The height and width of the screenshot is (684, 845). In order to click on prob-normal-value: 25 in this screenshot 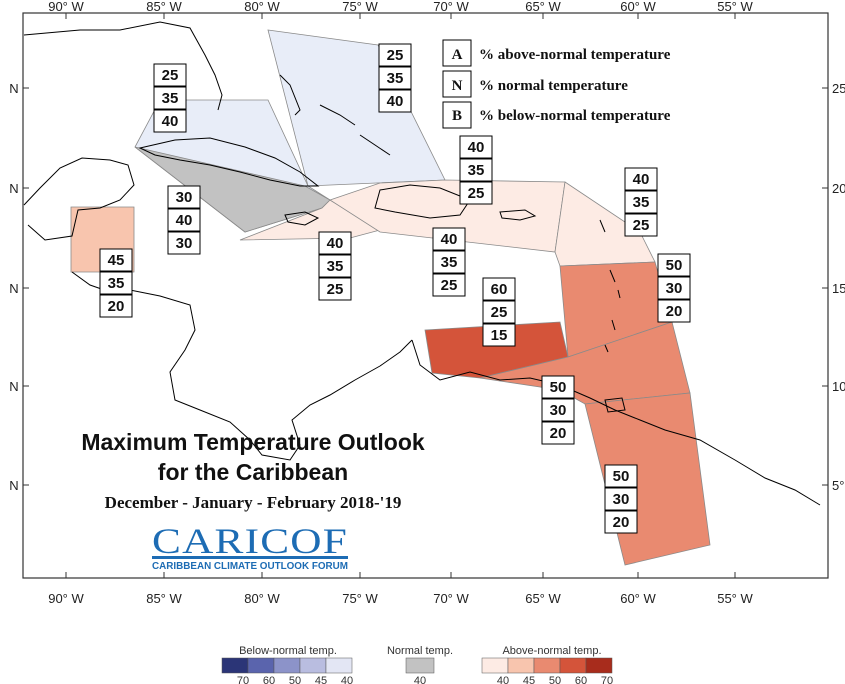, I will do `click(499, 312)`.